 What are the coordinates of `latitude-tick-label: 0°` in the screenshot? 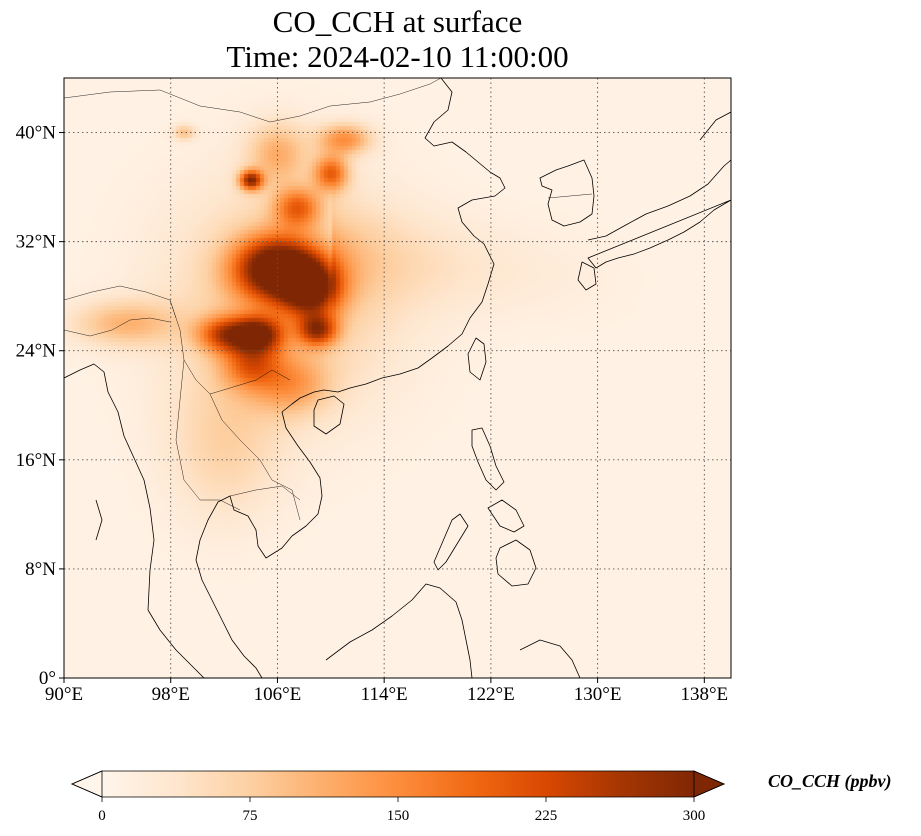 It's located at (47, 678).